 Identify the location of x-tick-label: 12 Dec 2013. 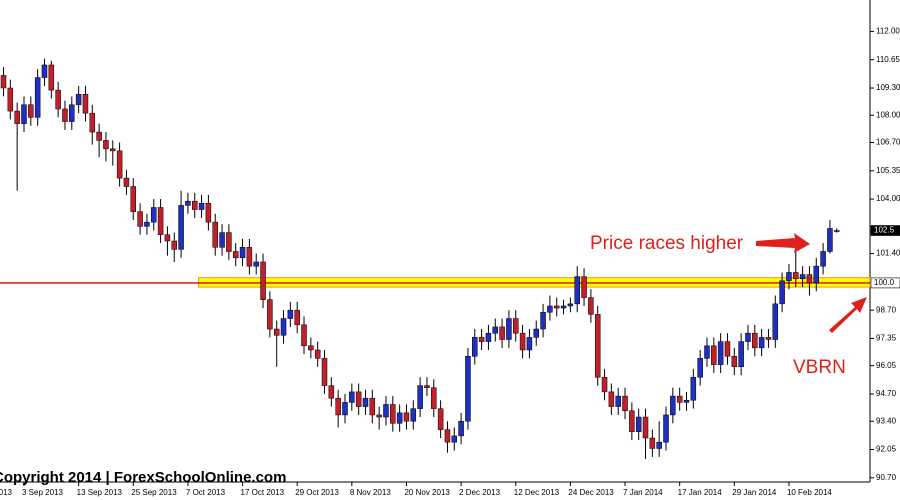
(537, 492).